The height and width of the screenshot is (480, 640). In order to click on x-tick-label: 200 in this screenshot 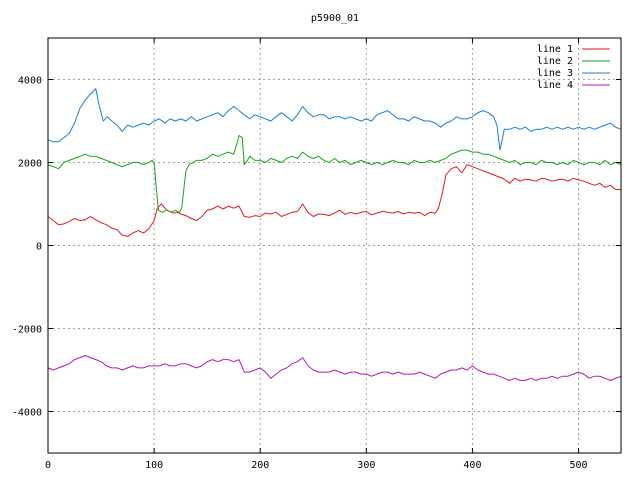, I will do `click(260, 465)`.